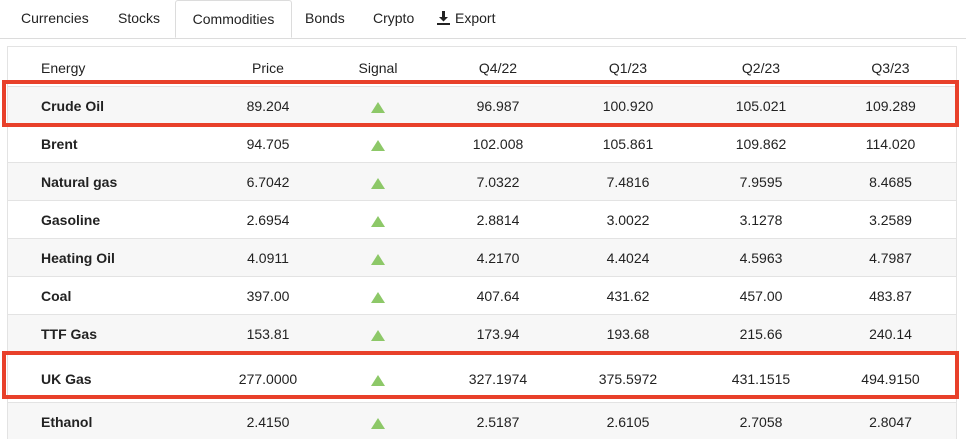  What do you see at coordinates (268, 422) in the screenshot?
I see `row-price: 2.4150` at bounding box center [268, 422].